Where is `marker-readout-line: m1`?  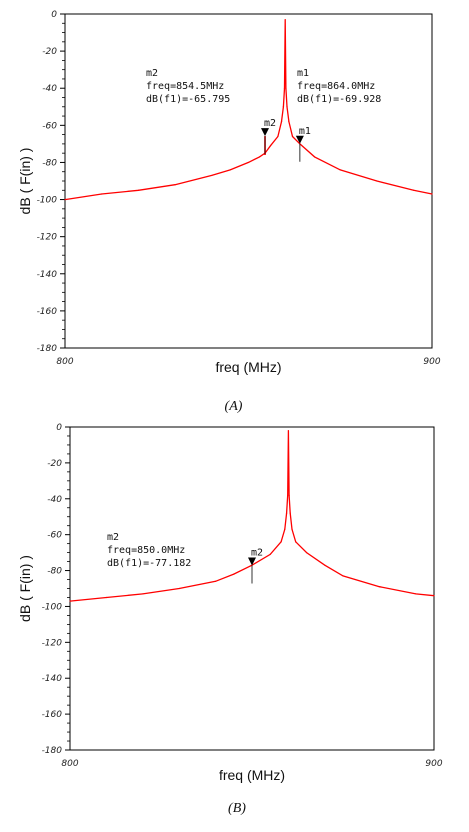
marker-readout-line: m1 is located at coordinates (303, 73).